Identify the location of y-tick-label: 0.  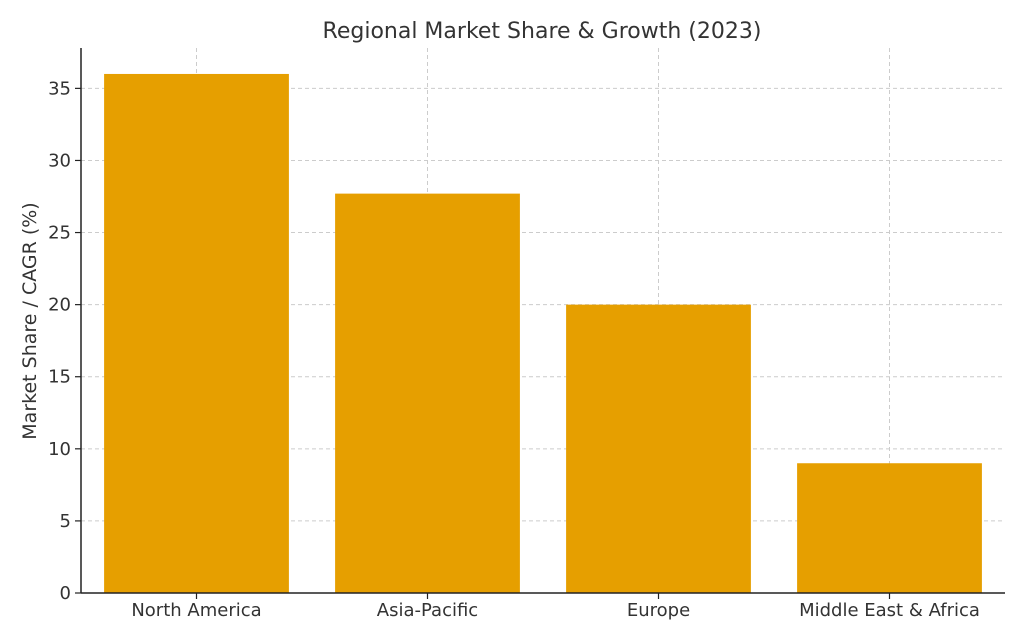
(65, 593).